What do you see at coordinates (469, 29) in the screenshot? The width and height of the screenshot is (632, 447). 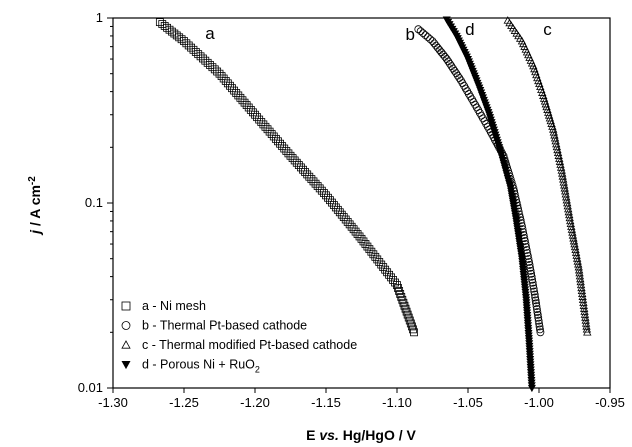 I see `series-label-d: d` at bounding box center [469, 29].